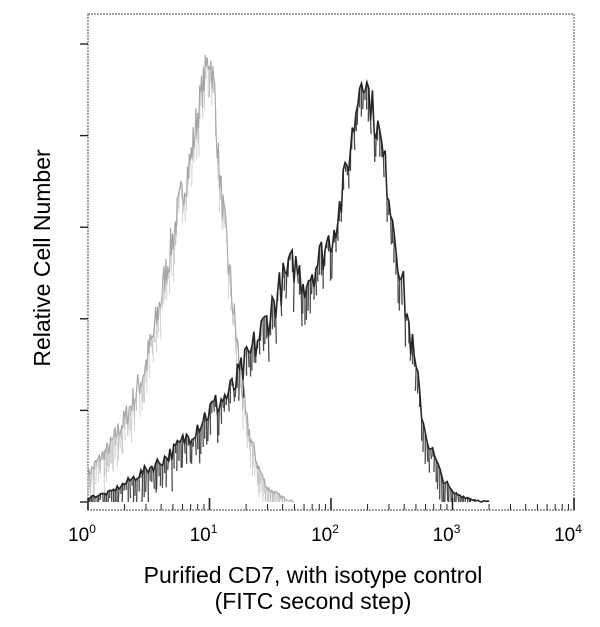 The height and width of the screenshot is (627, 600). I want to click on x-tick-label: 10³, so click(447, 534).